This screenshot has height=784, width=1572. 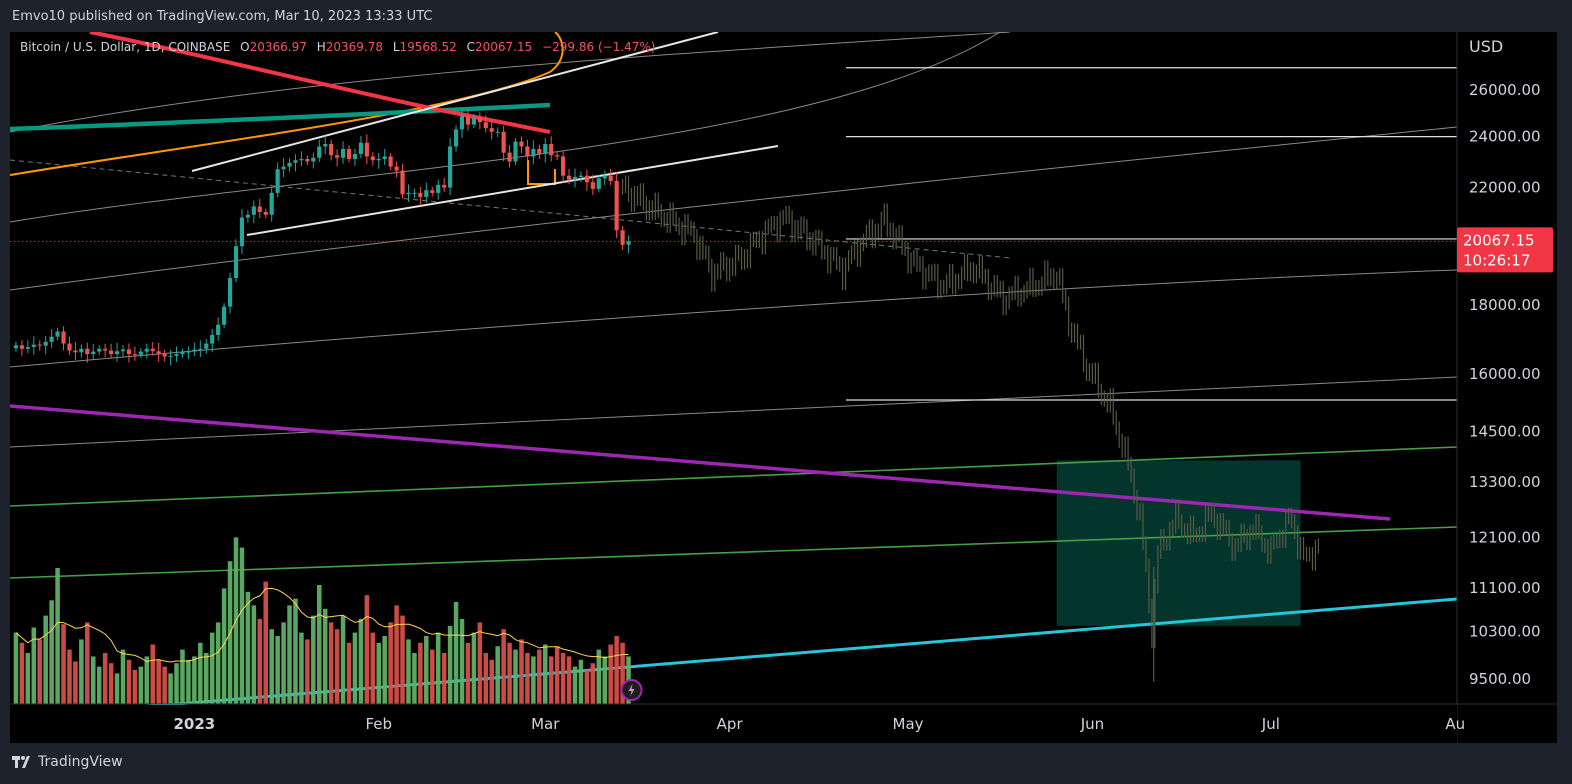 What do you see at coordinates (67, 762) in the screenshot?
I see `tradingview-brand: TradingView` at bounding box center [67, 762].